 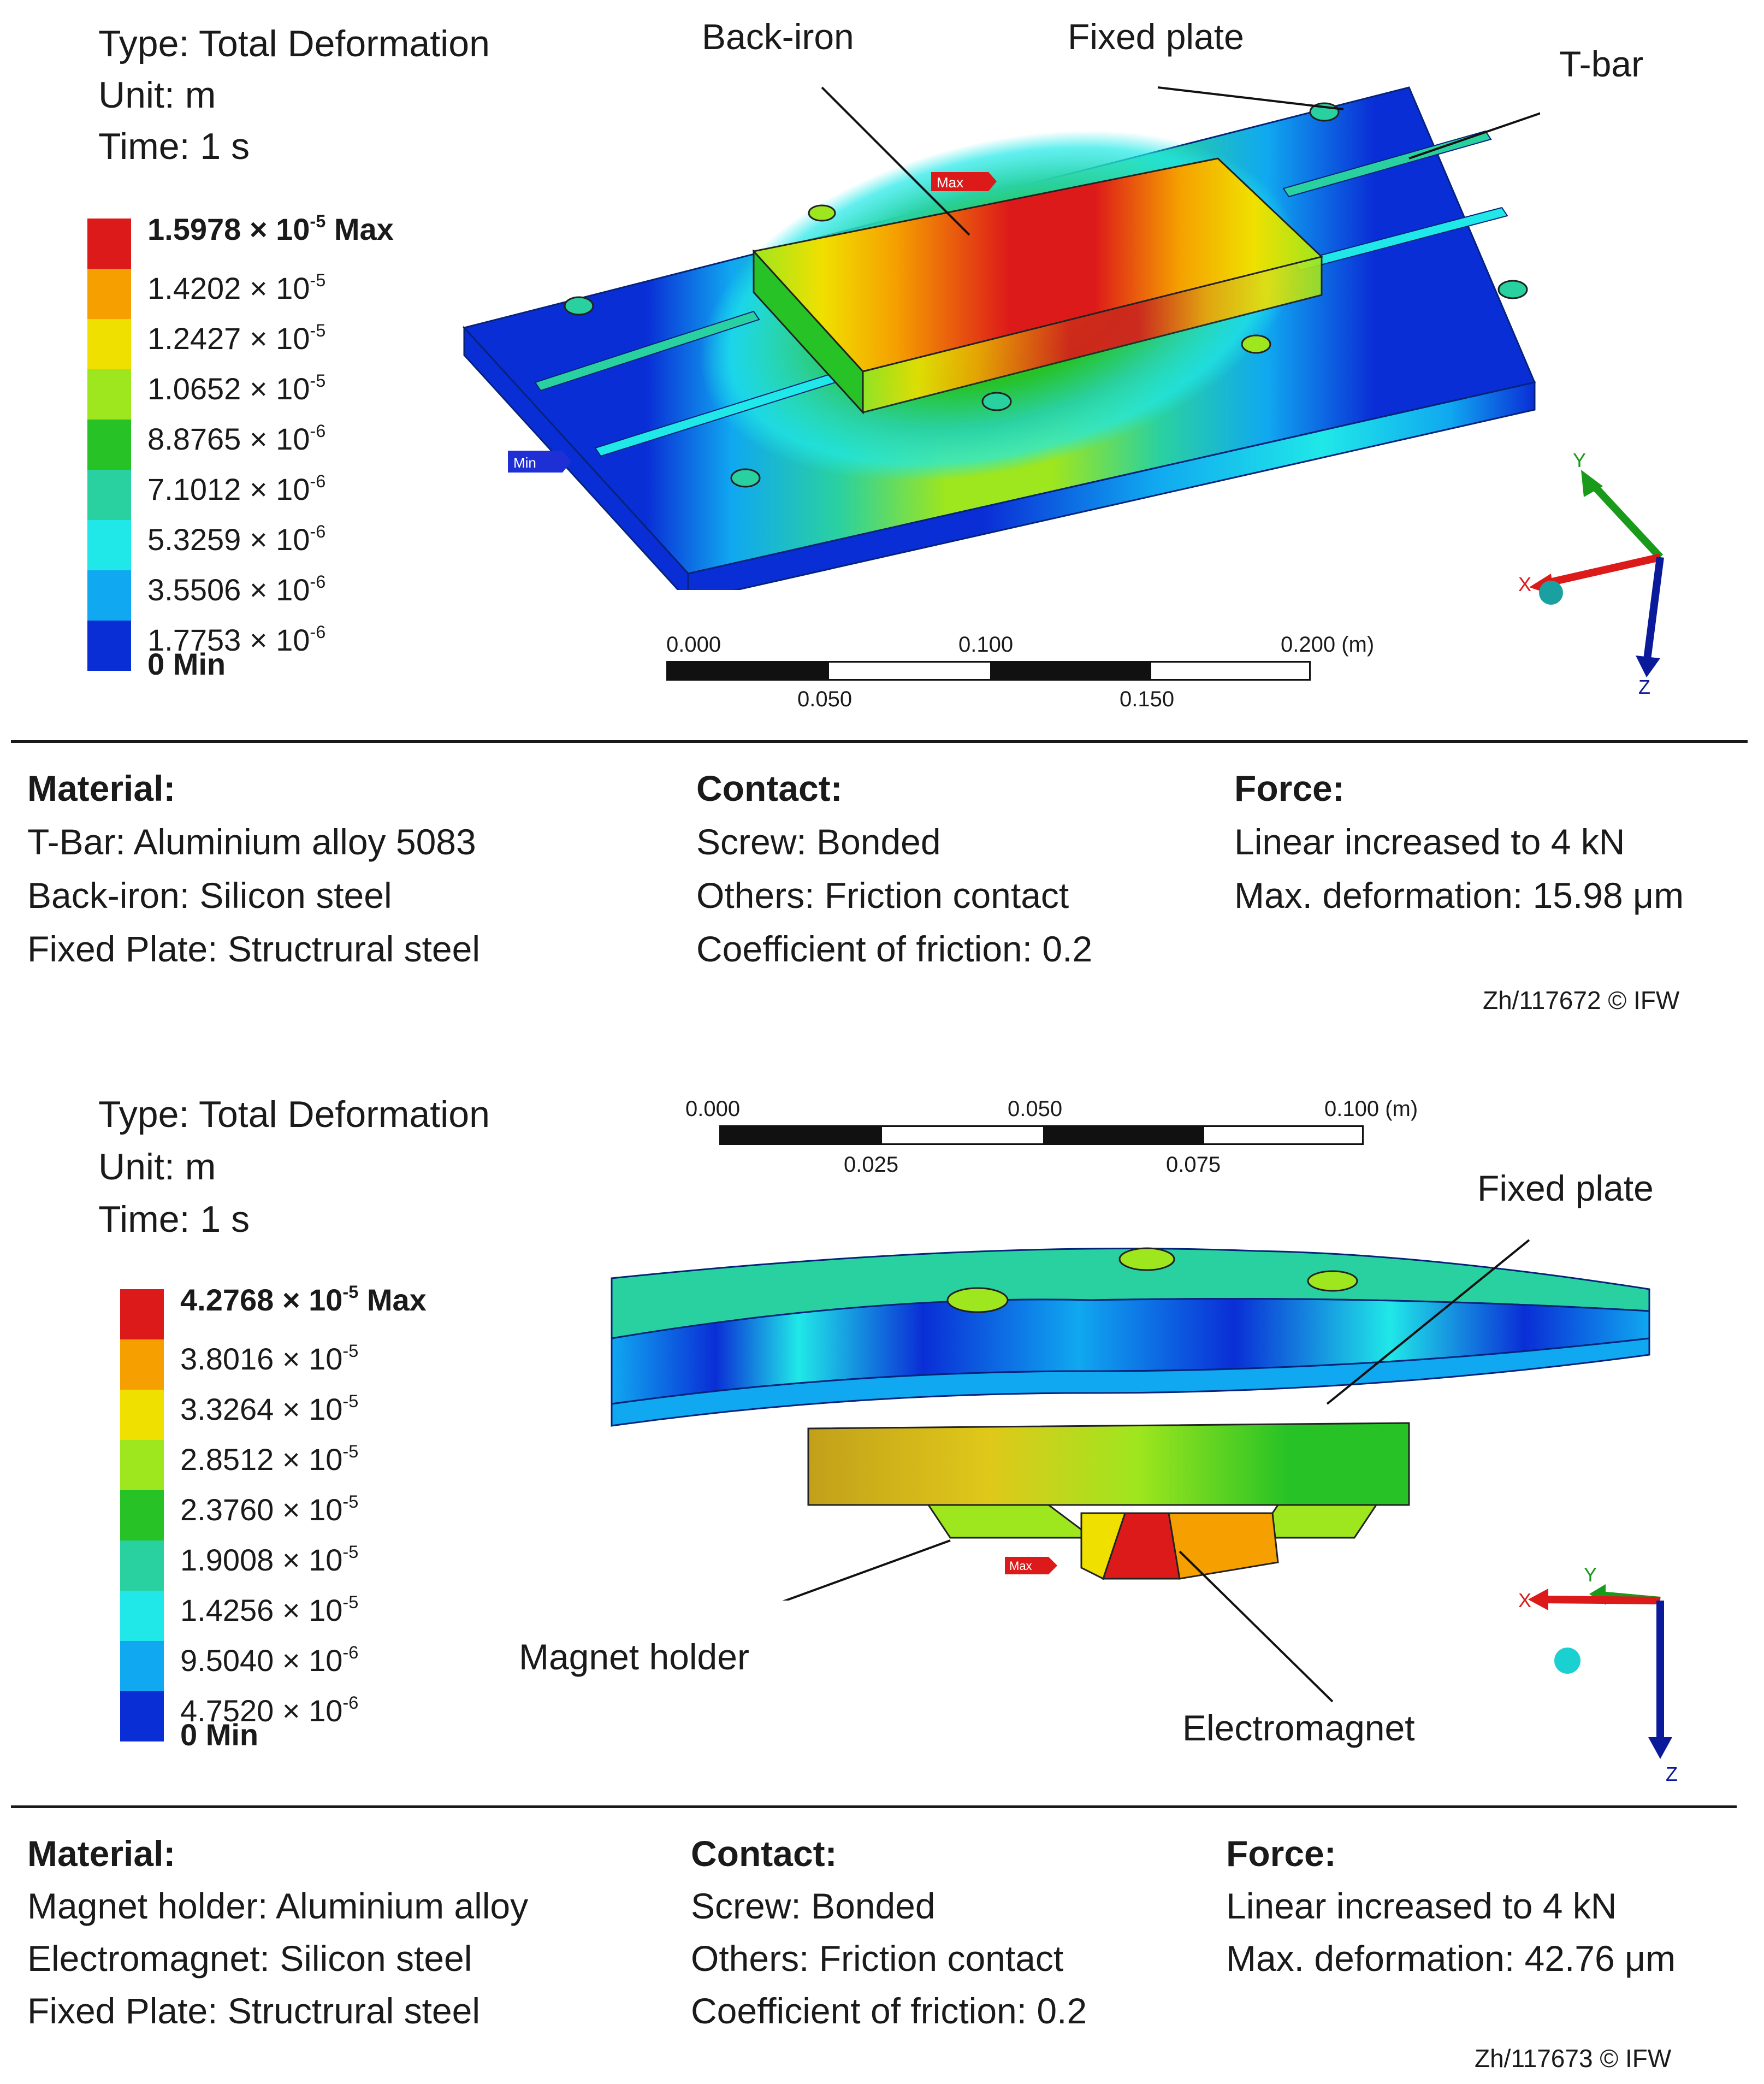 What do you see at coordinates (764, 1853) in the screenshot?
I see `contact-title: Contact:` at bounding box center [764, 1853].